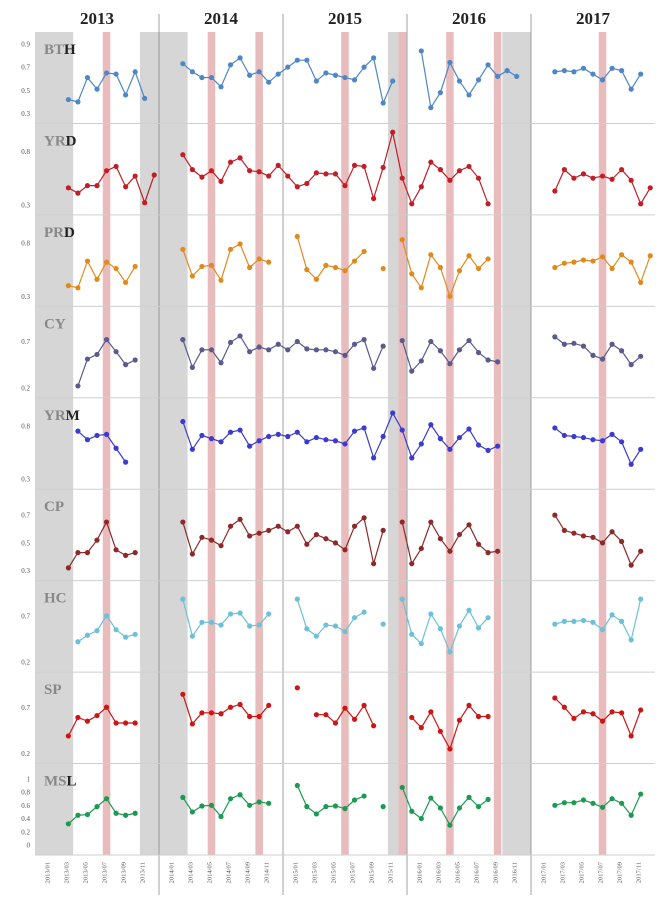  I want to click on panel-label-PRD: PRD, so click(59, 233).